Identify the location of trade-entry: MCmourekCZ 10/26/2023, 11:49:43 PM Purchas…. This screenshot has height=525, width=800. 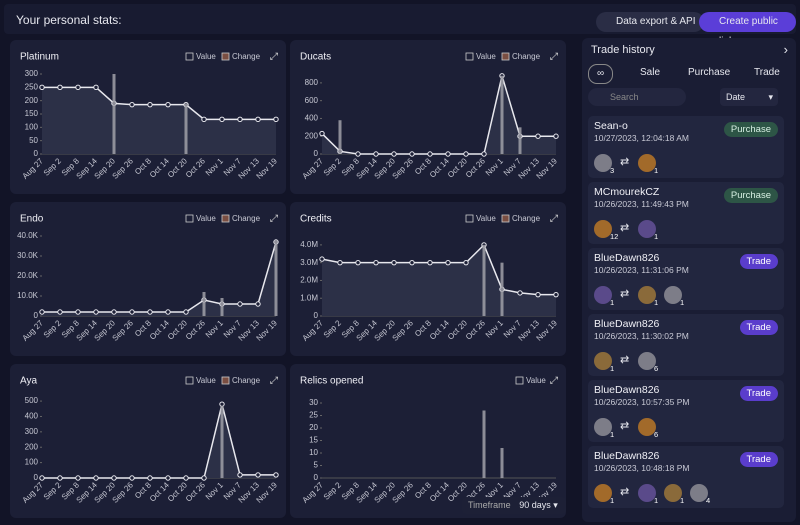
(686, 213).